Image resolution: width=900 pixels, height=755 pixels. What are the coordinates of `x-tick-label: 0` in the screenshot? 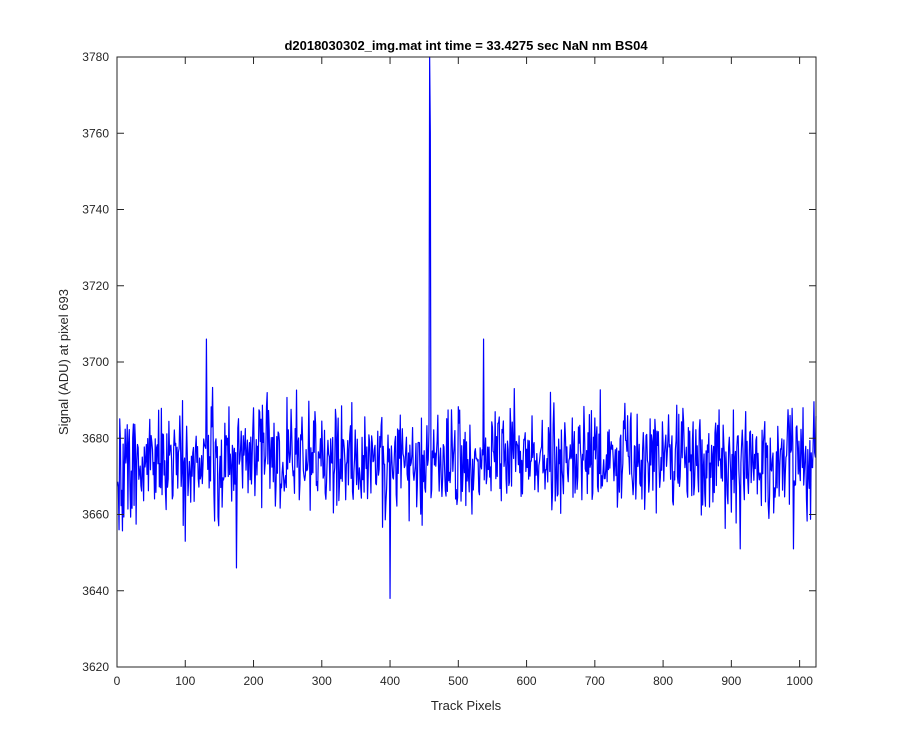 It's located at (117, 681).